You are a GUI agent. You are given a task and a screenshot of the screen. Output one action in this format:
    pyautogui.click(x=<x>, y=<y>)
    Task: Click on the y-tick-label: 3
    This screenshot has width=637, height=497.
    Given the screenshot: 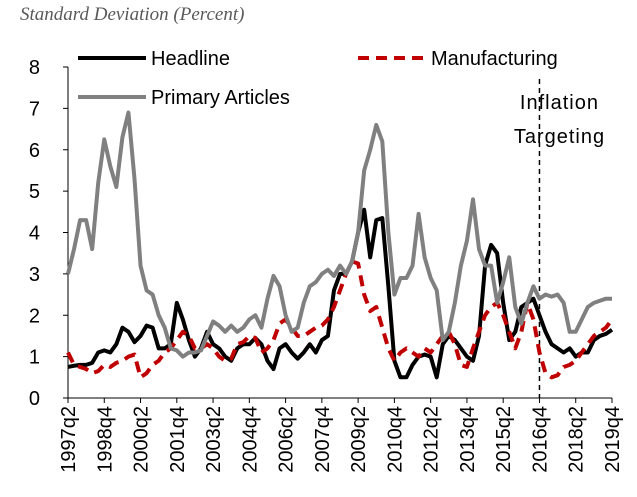 What is the action you would take?
    pyautogui.click(x=34, y=275)
    